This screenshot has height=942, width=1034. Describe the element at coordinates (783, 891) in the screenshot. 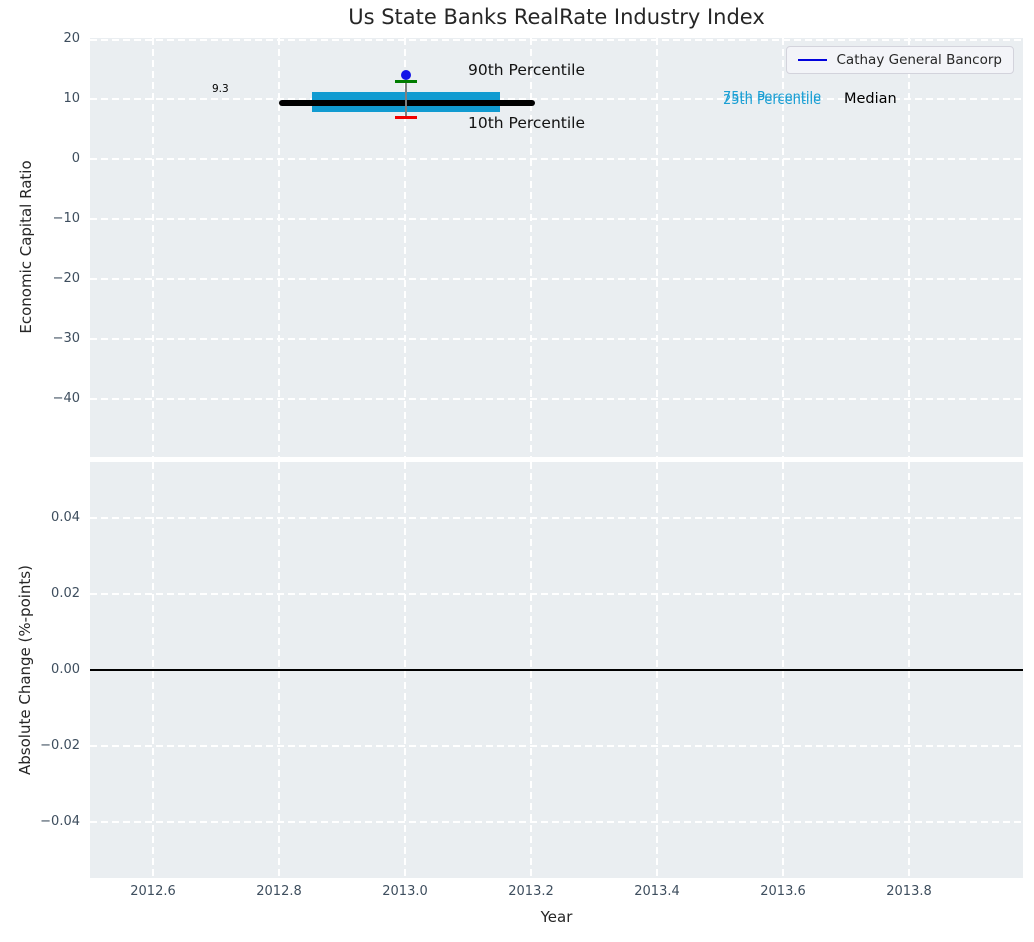

I see `x-tick-label: 2013.6` at that location.